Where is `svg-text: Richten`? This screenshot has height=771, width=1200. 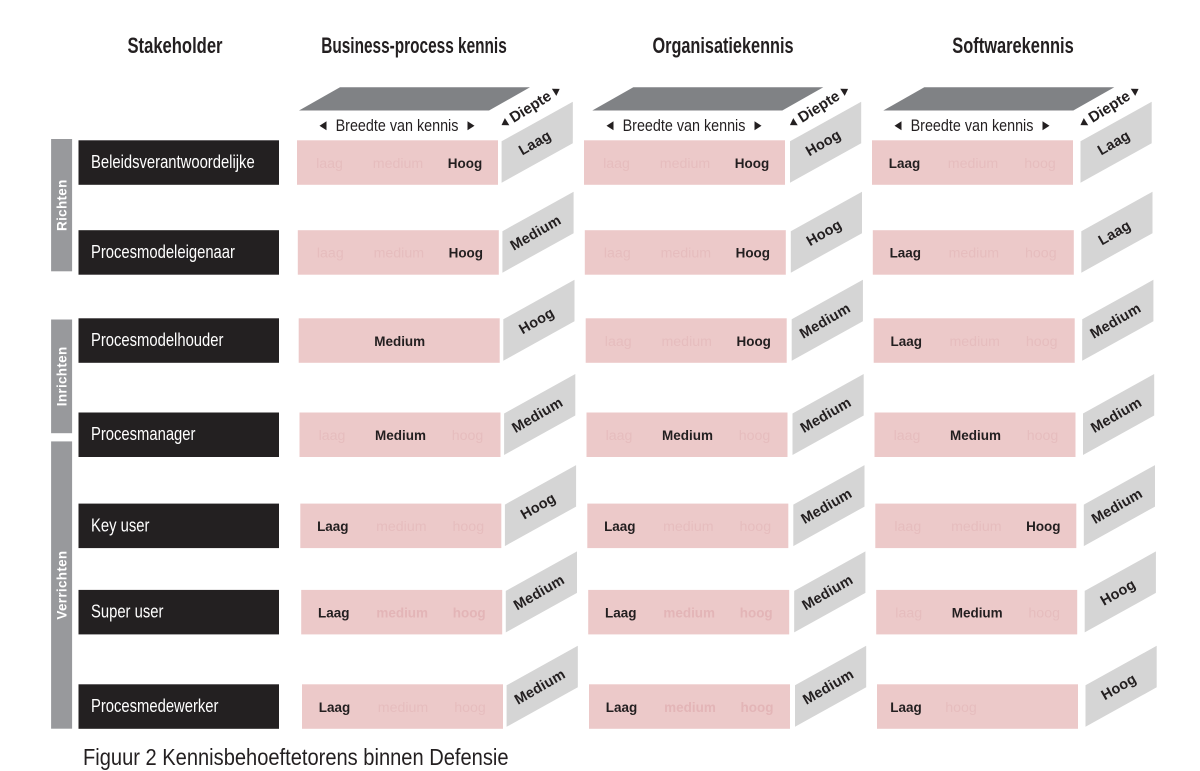
svg-text: Richten is located at coordinates (62, 205).